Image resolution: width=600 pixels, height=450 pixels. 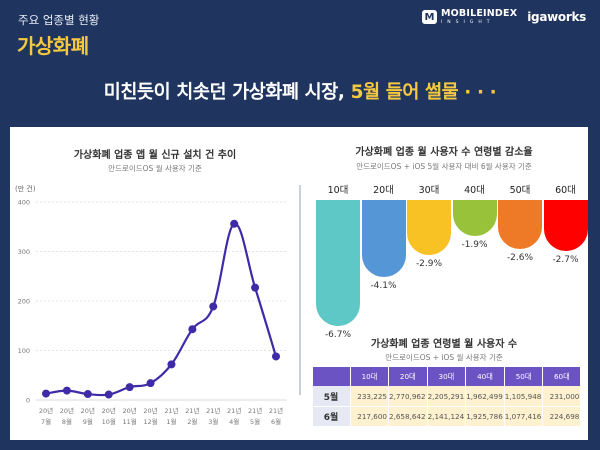 What do you see at coordinates (408, 416) in the screenshot?
I see `table-cell: 2,658,642` at bounding box center [408, 416].